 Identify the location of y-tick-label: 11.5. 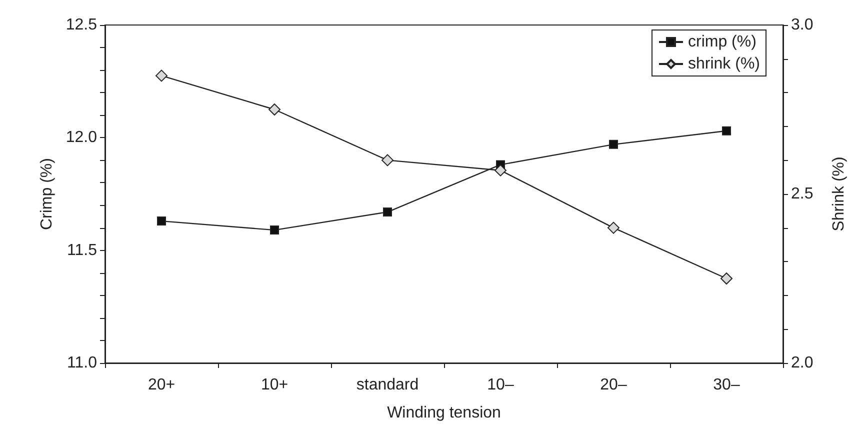
(82, 250).